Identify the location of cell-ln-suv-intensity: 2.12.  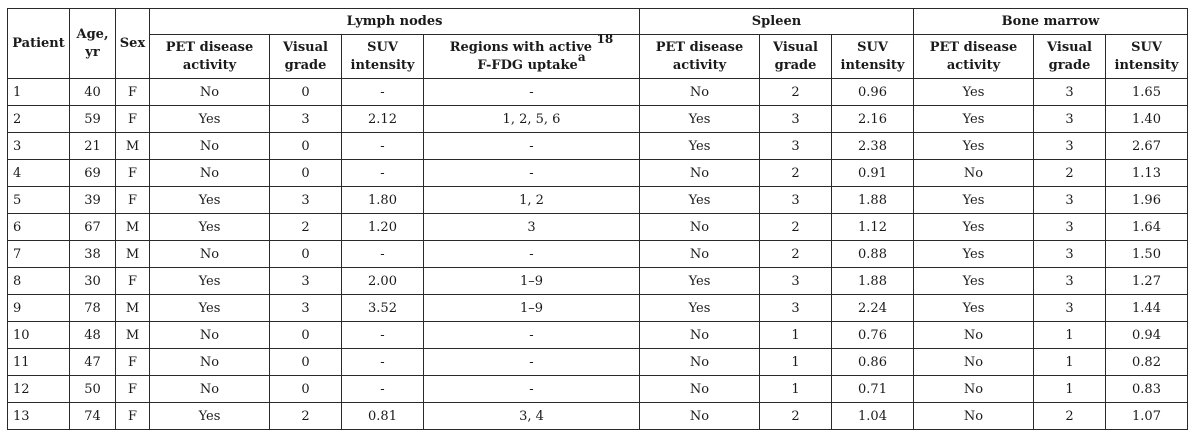
(382, 119).